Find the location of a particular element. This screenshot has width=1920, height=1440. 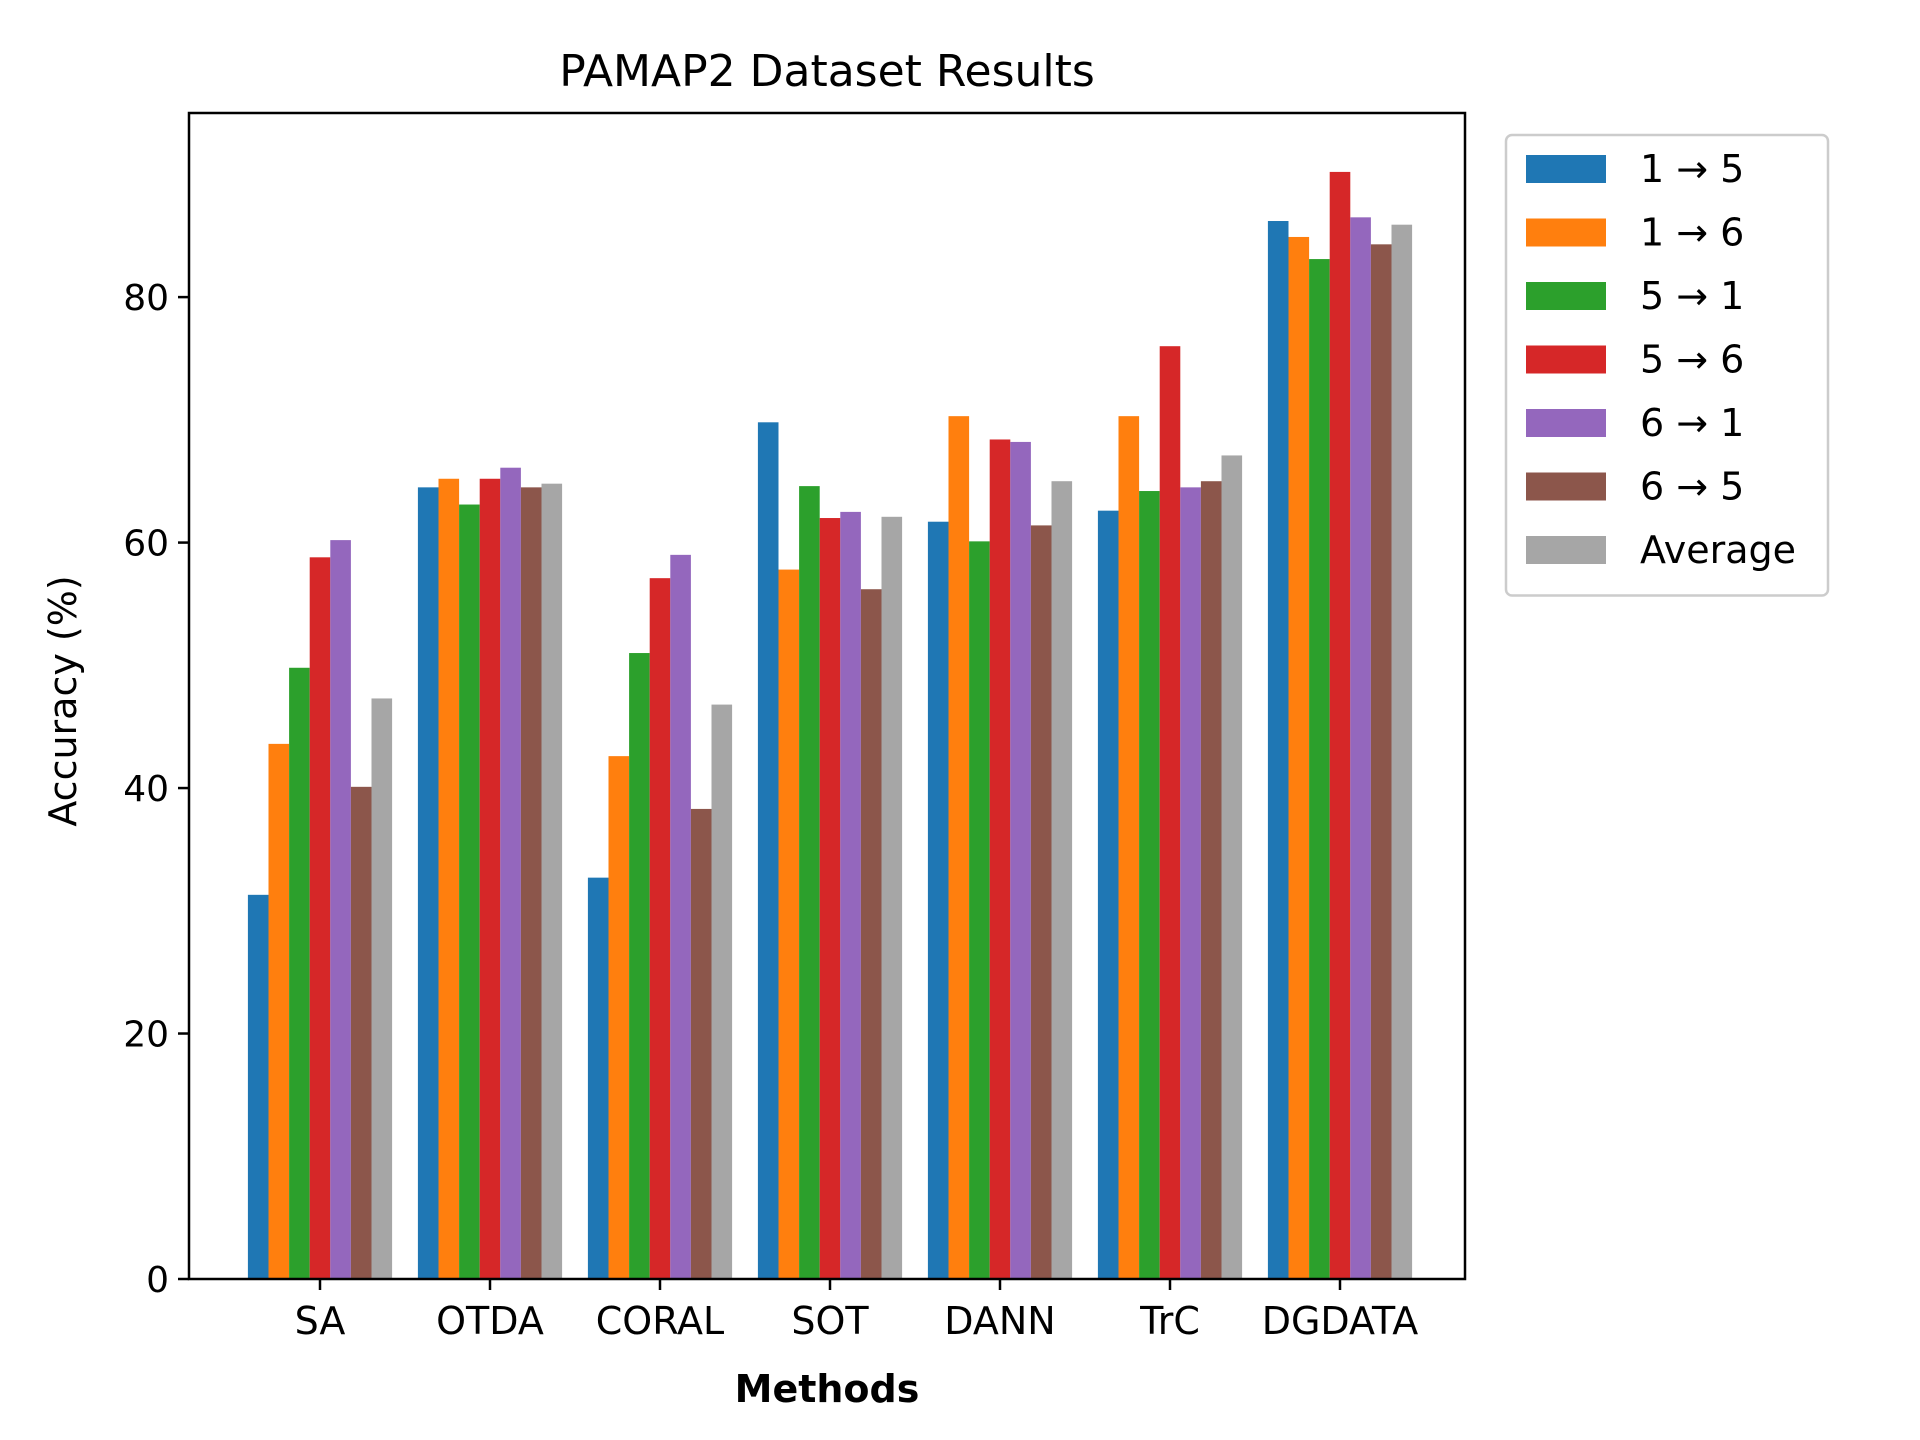

y-tick-label: 40 is located at coordinates (146, 789).